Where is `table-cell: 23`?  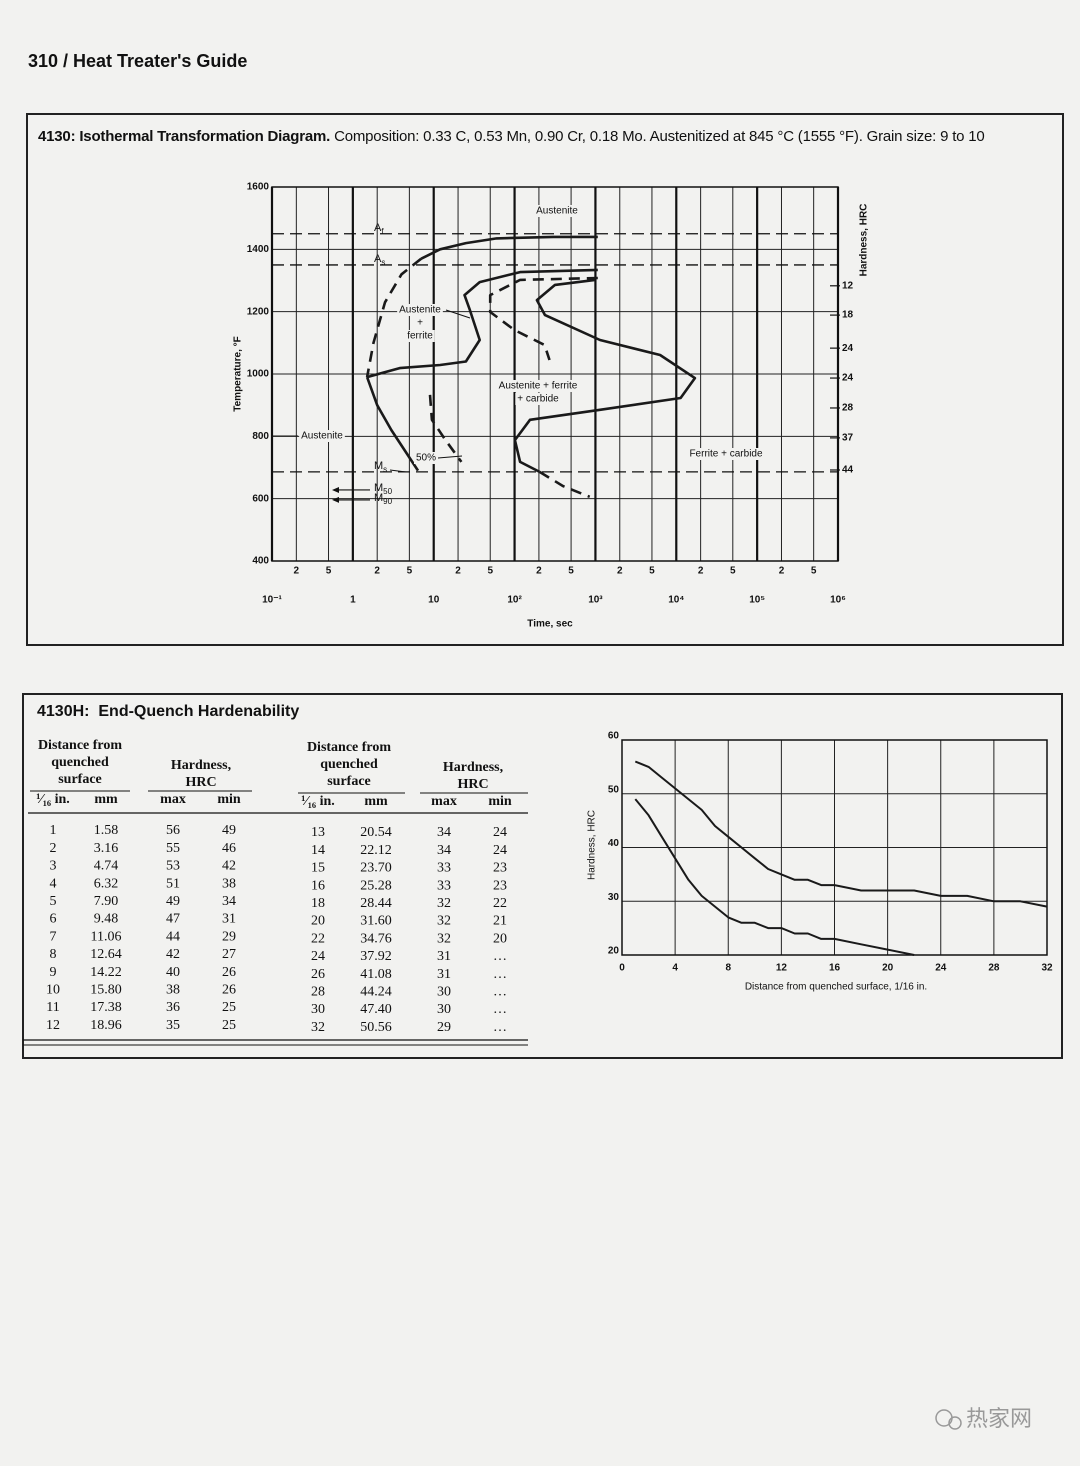 table-cell: 23 is located at coordinates (500, 885).